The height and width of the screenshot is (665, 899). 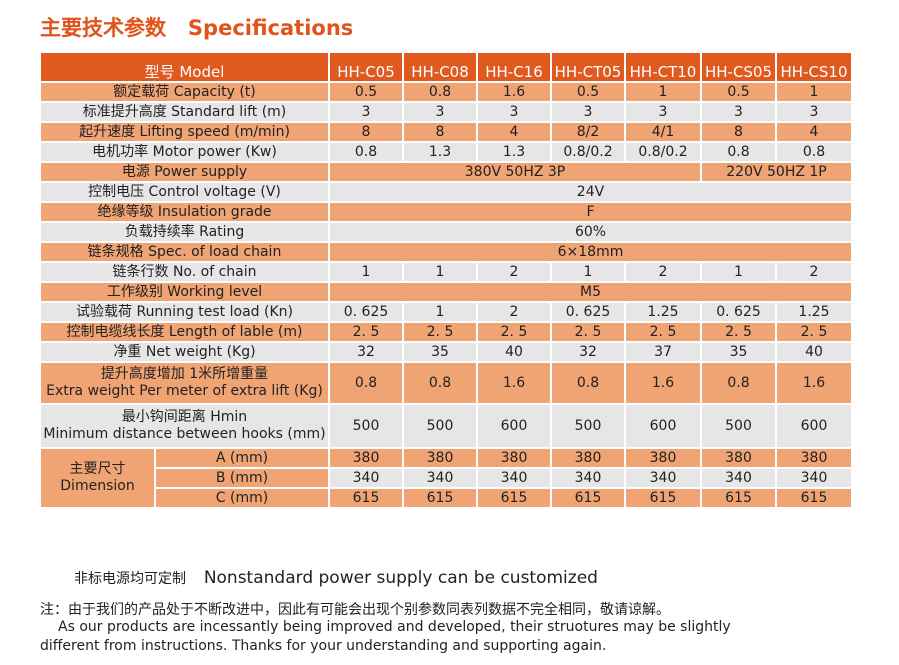 What do you see at coordinates (588, 132) in the screenshot?
I see `cell: 8/2` at bounding box center [588, 132].